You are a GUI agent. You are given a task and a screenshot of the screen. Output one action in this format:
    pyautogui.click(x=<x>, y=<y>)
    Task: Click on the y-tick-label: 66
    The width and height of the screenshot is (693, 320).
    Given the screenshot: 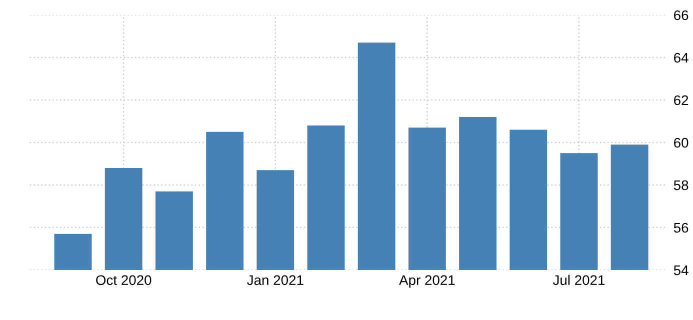 What is the action you would take?
    pyautogui.click(x=681, y=15)
    